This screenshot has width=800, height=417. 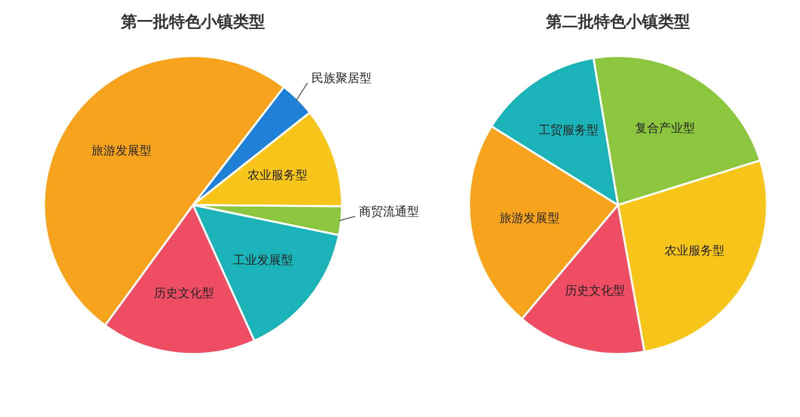 I want to click on slice-label: 工业发展型, so click(x=262, y=259).